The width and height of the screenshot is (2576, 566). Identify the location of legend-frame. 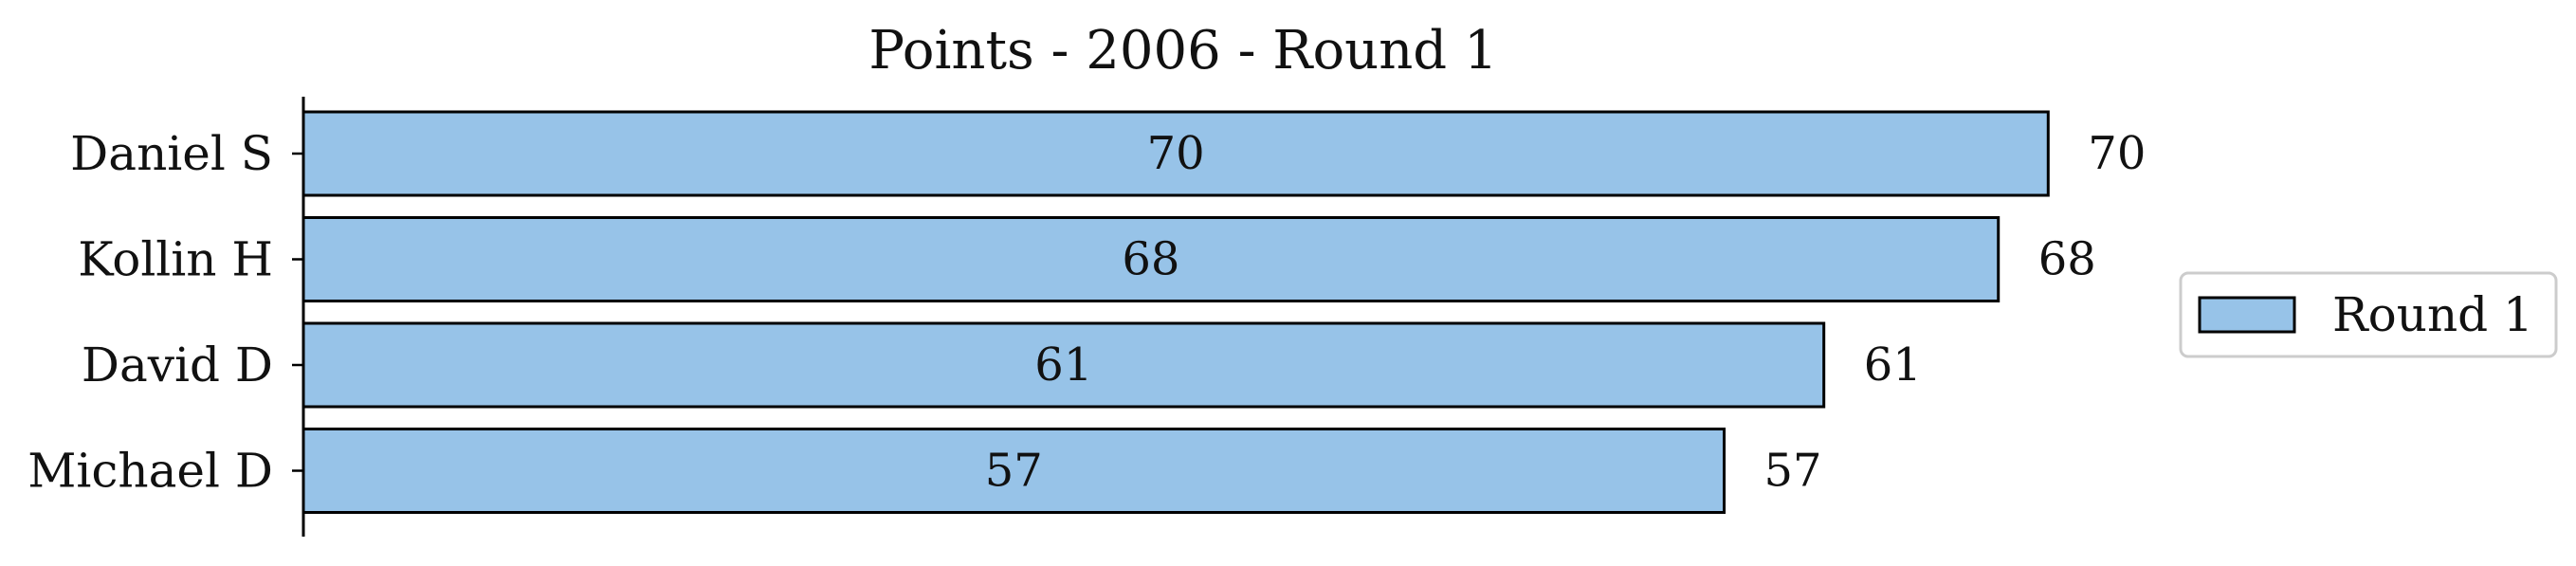
(2368, 314).